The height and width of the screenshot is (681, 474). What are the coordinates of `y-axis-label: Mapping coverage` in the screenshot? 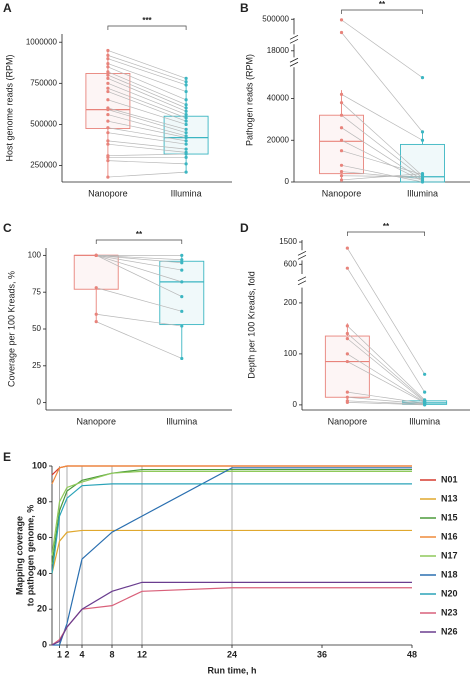 It's located at (19, 555).